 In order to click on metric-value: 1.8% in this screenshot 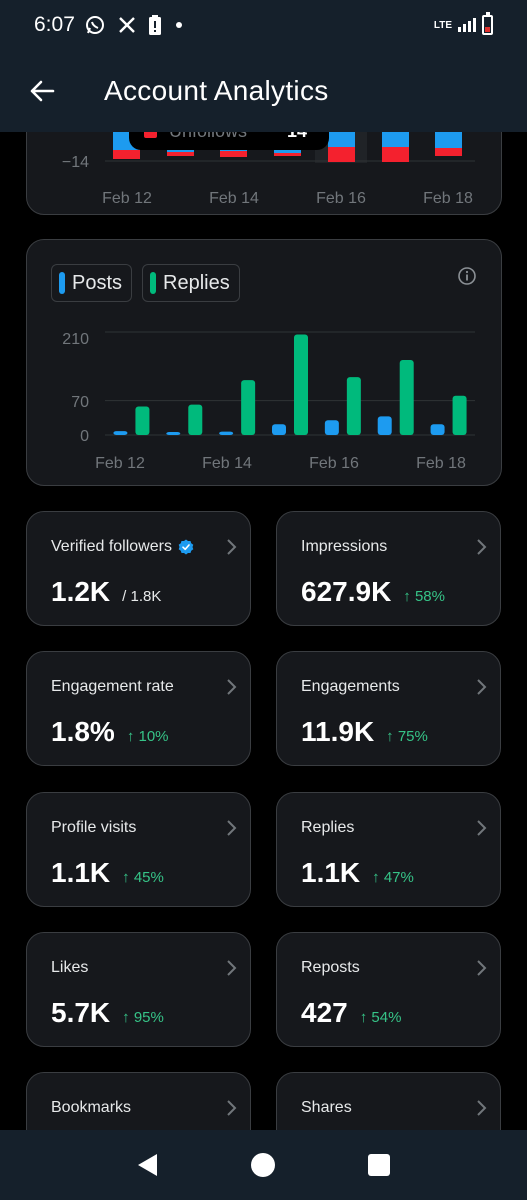, I will do `click(83, 731)`.